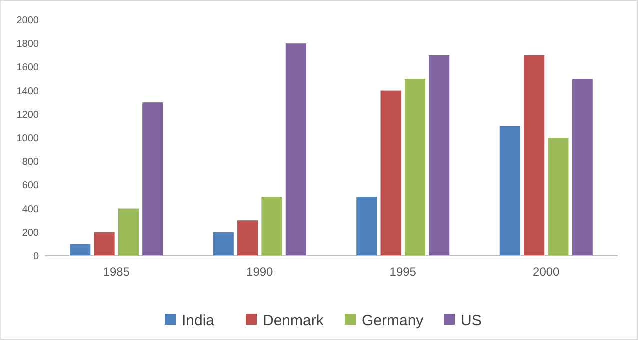  I want to click on y-tick-label: 1600, so click(28, 68).